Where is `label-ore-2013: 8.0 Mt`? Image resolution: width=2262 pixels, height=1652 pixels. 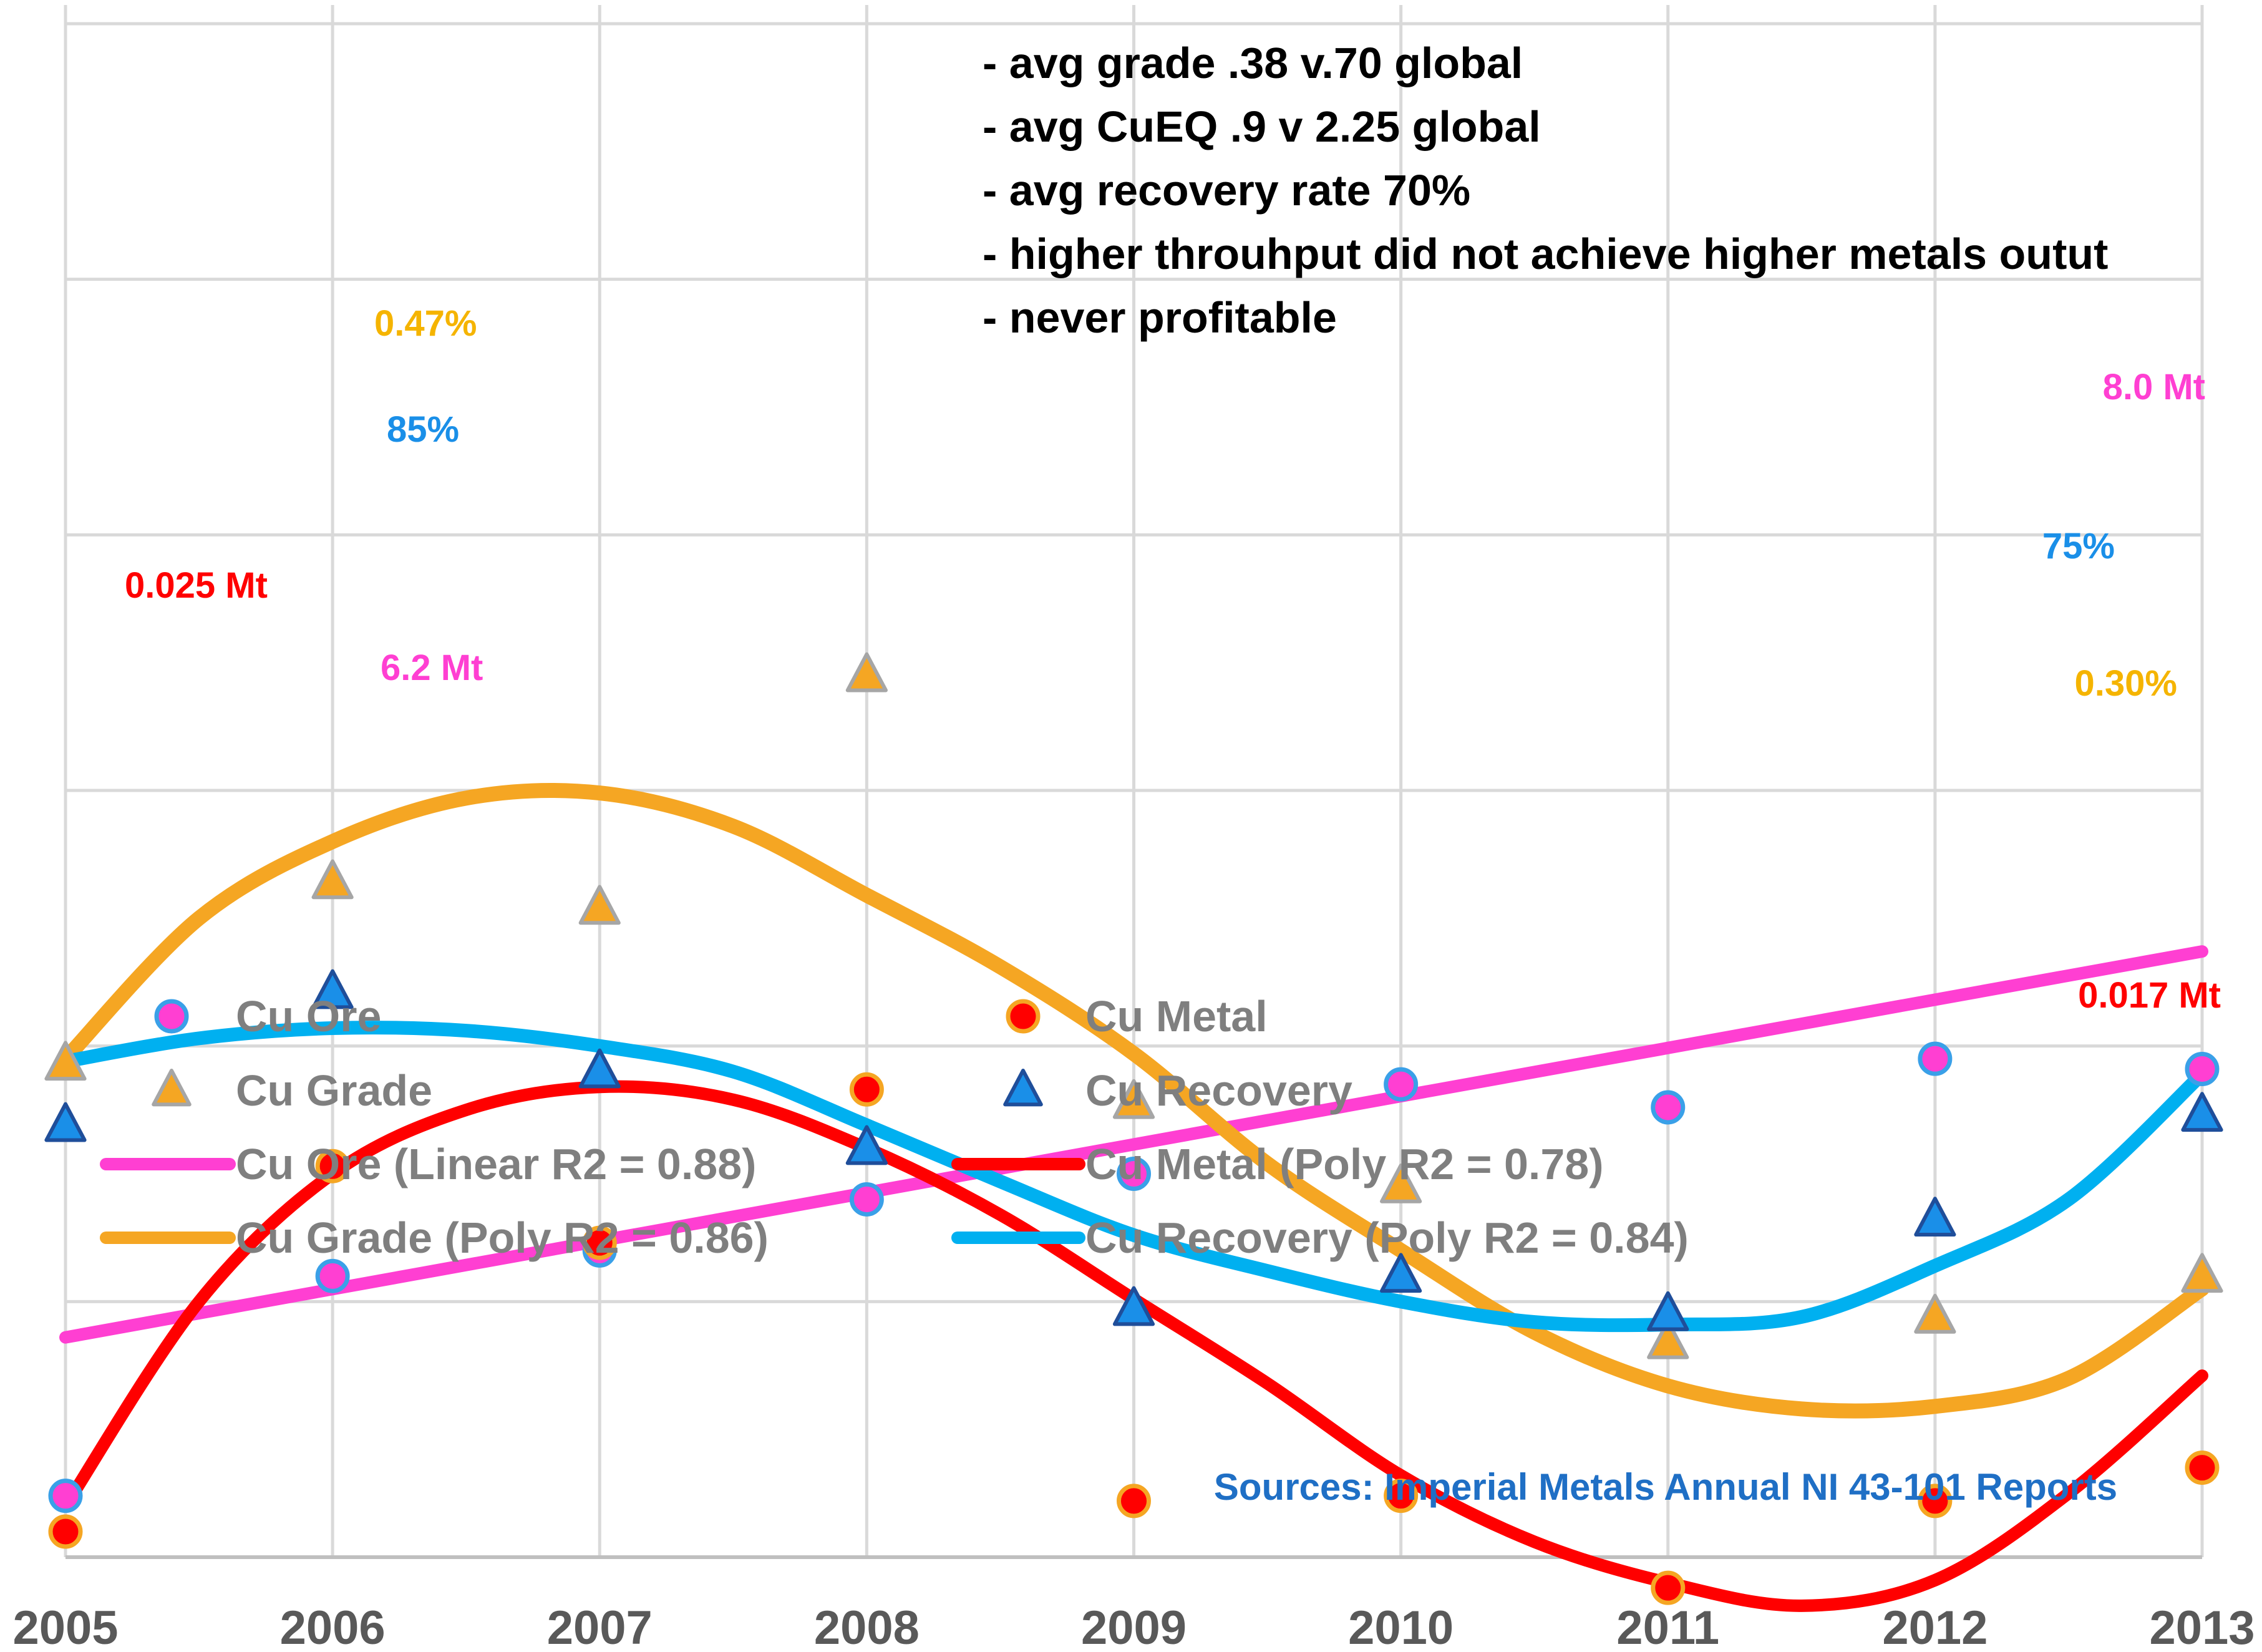
label-ore-2013: 8.0 Mt is located at coordinates (2154, 387).